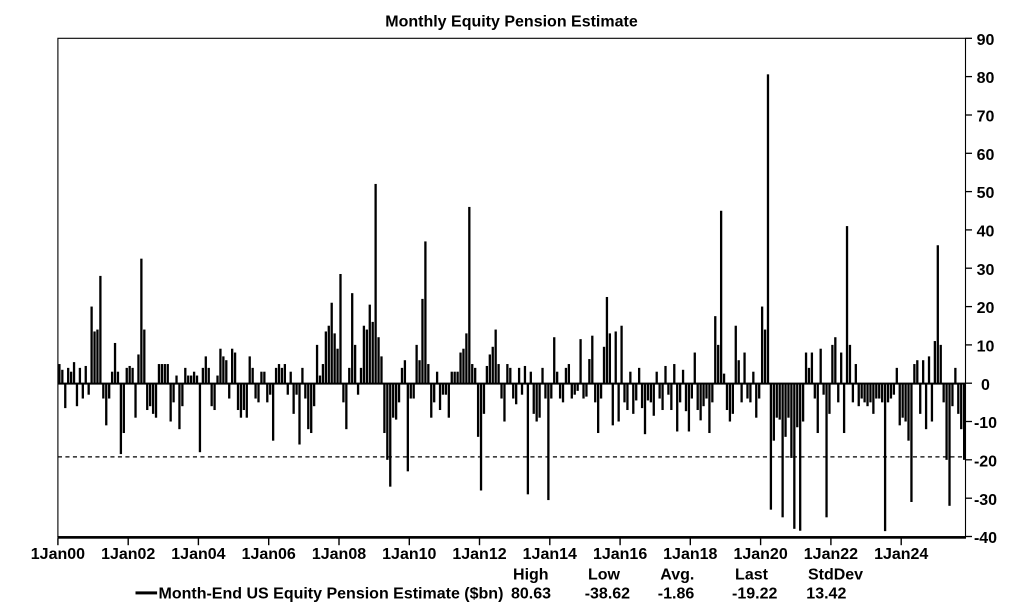 The image size is (1023, 614). What do you see at coordinates (985, 385) in the screenshot?
I see `svg-text: 0` at bounding box center [985, 385].